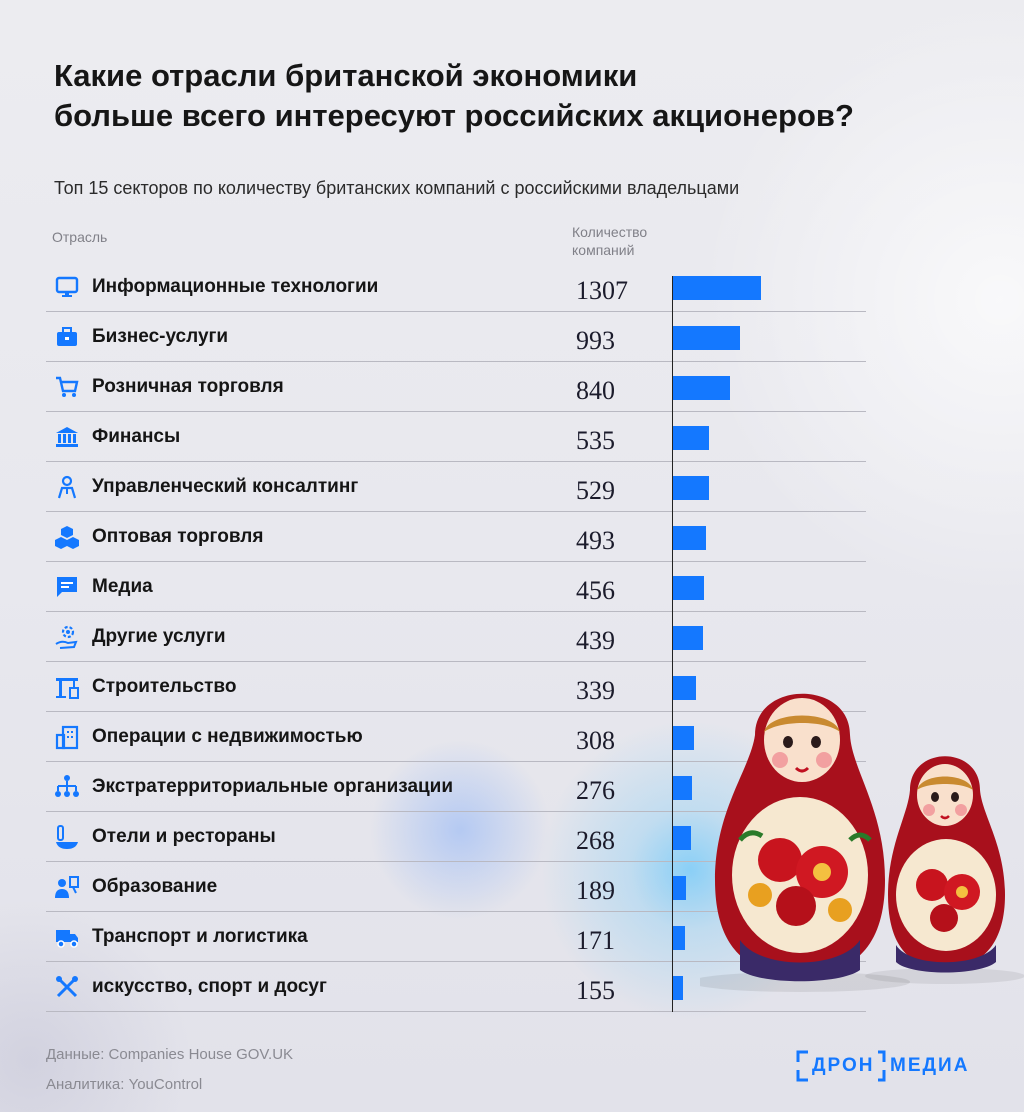  Describe the element at coordinates (67, 637) in the screenshot. I see `gear-hand-icon` at that location.